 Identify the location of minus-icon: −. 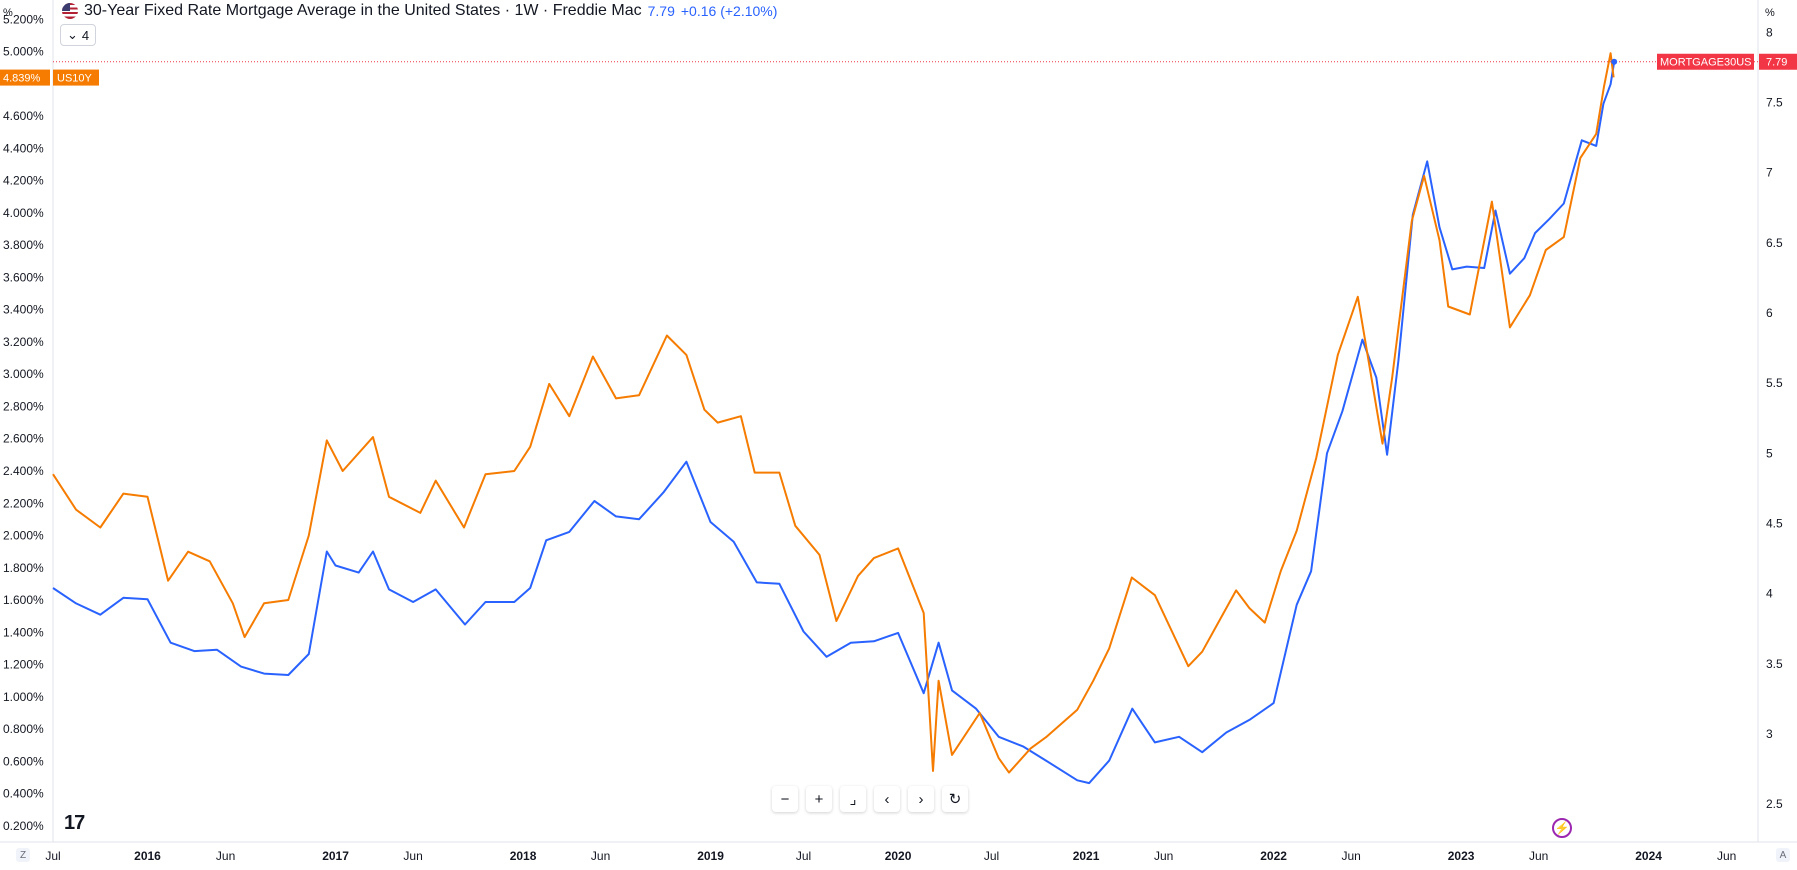
(785, 799).